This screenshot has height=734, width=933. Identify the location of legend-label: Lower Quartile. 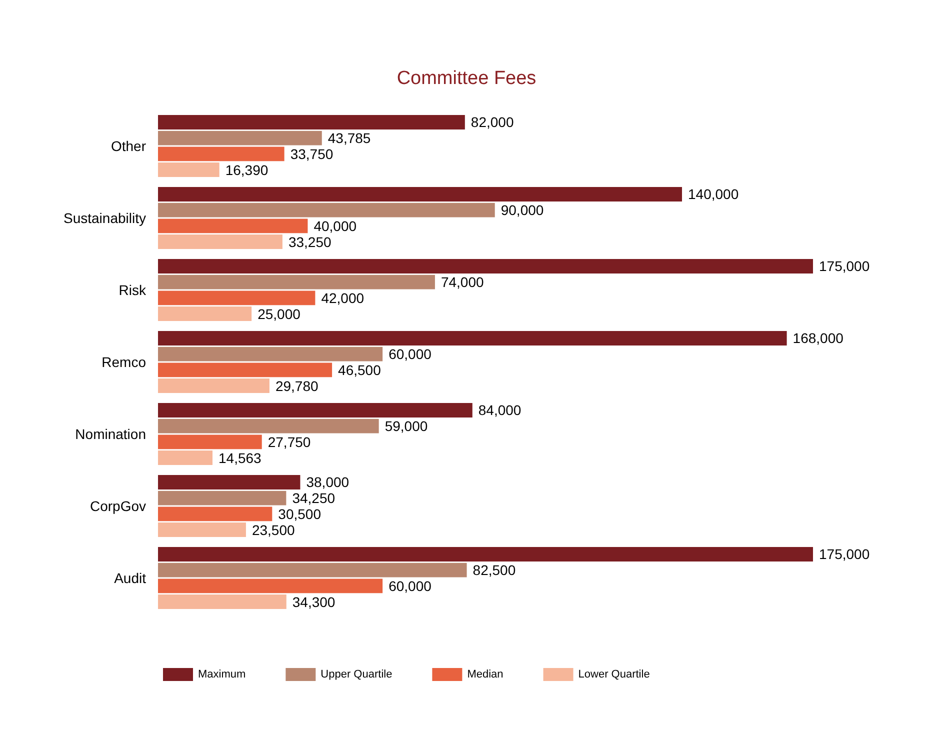
(614, 674).